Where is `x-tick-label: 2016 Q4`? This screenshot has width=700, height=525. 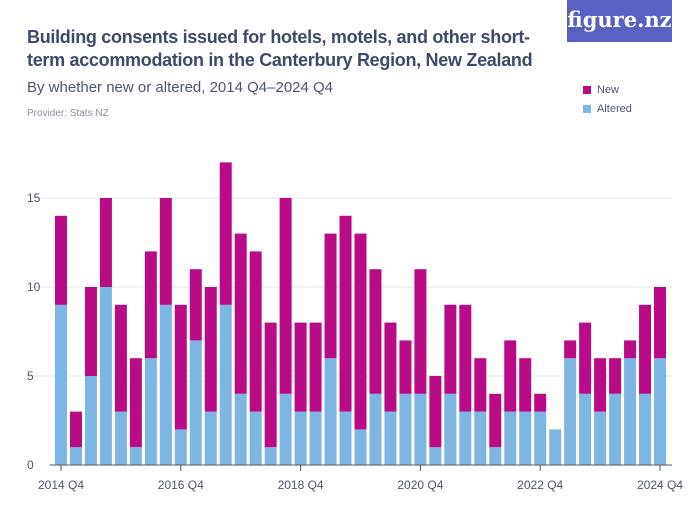 x-tick-label: 2016 Q4 is located at coordinates (181, 485).